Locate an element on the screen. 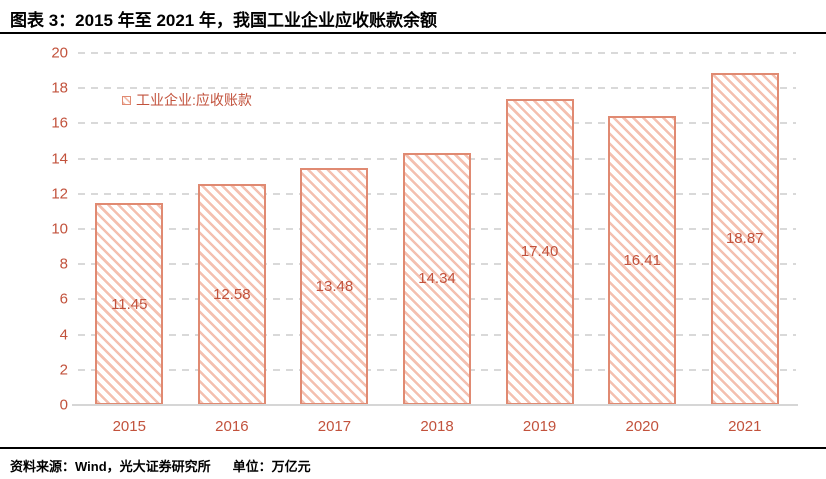 Image resolution: width=826 pixels, height=479 pixels. source-text: 资料来源：Wind，光大证券研究所 is located at coordinates (110, 466).